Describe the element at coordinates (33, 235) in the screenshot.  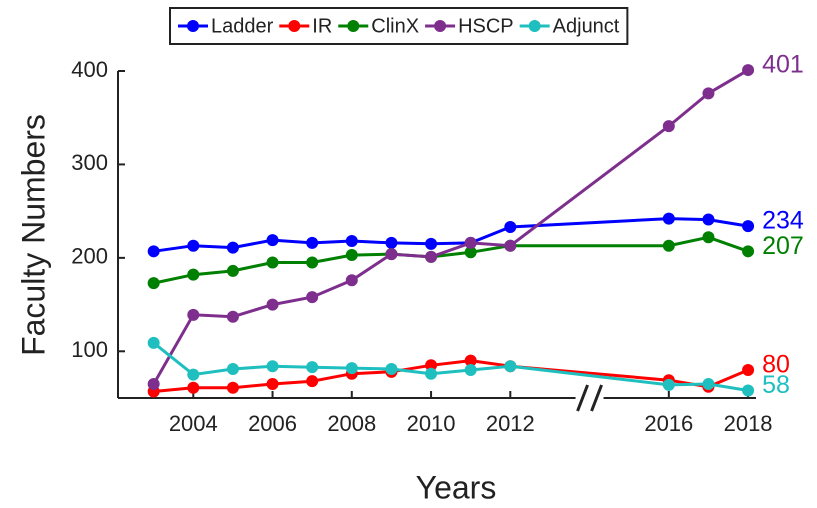
I see `y-axis-label: Faculty Numbers` at that location.